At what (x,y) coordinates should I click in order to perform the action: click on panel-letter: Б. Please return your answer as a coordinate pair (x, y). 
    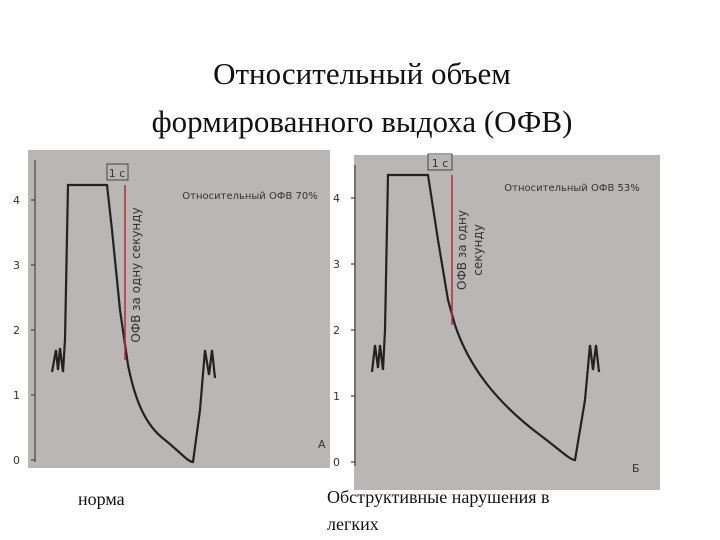
    Looking at the image, I should click on (636, 468).